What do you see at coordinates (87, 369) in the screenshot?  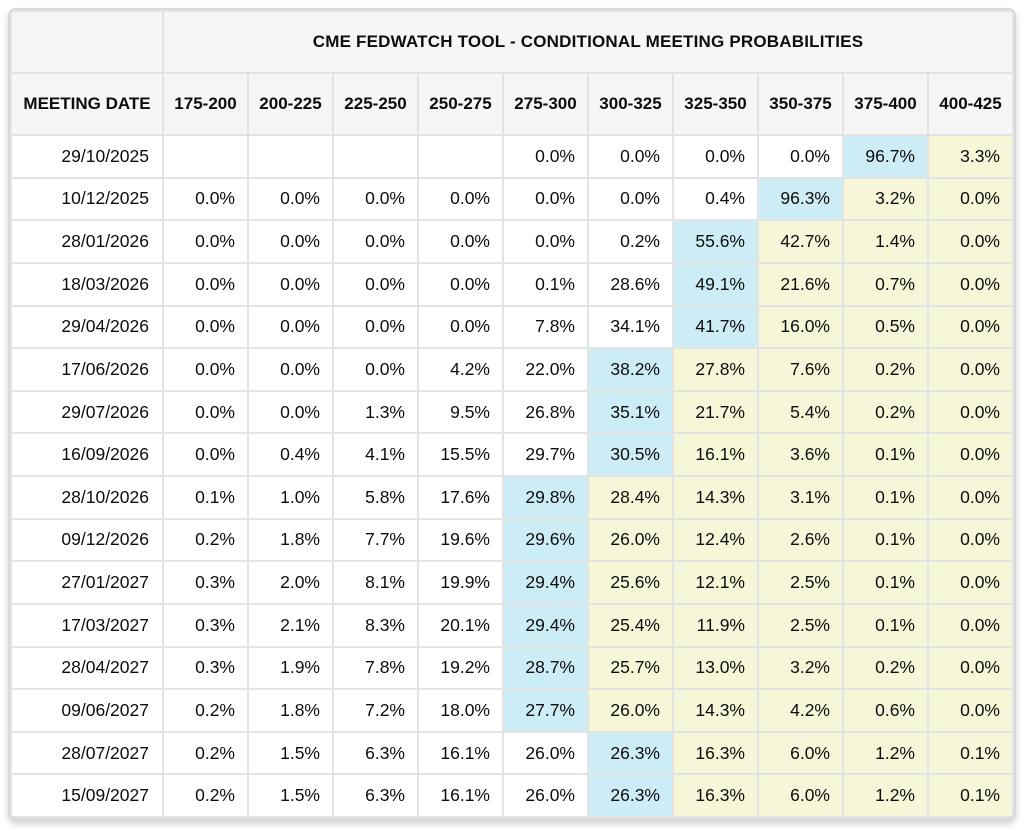 I see `meeting-date-cell: 17/06/2026` at bounding box center [87, 369].